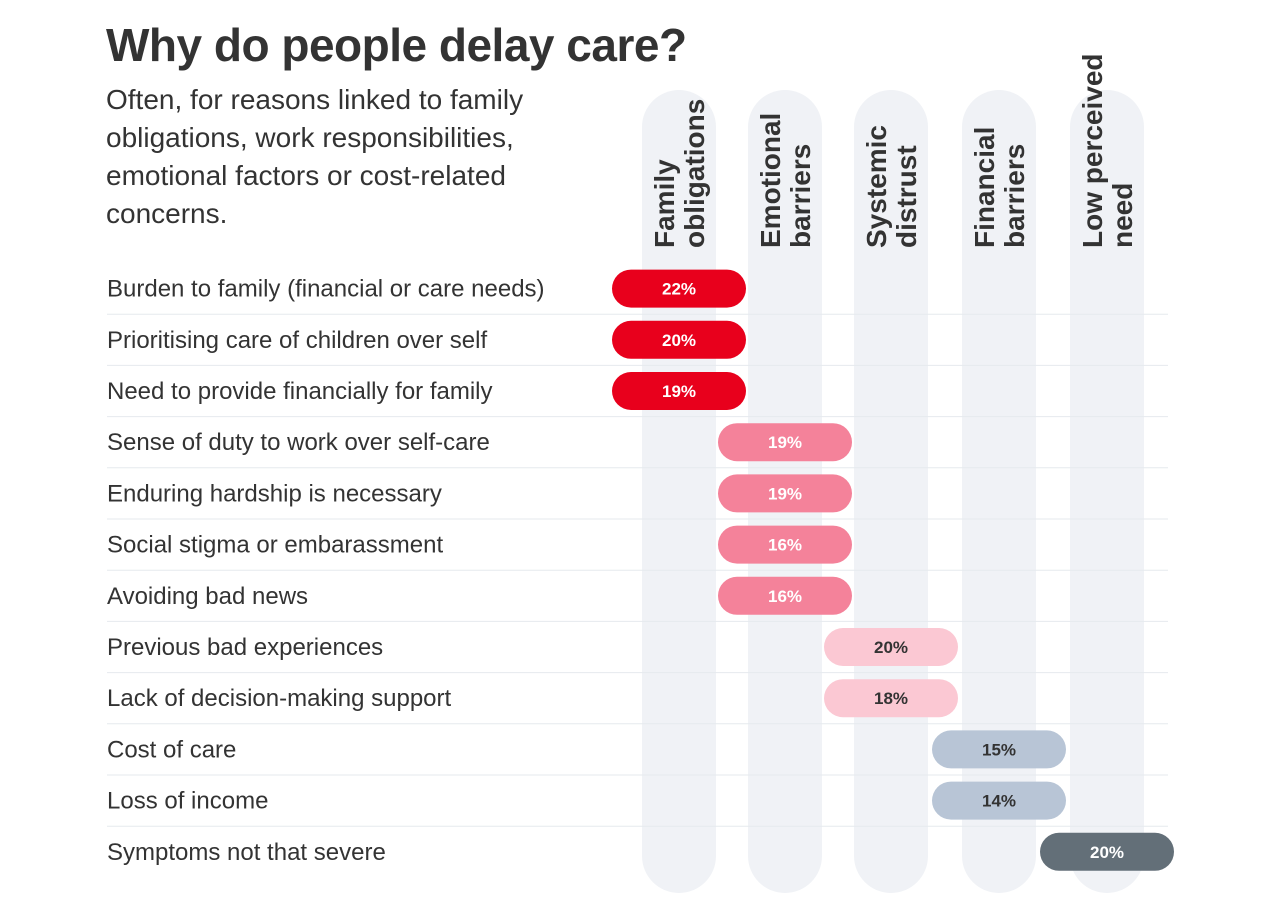 This screenshot has width=1280, height=907. Describe the element at coordinates (906, 196) in the screenshot. I see `column-header-2-line-1: distrust` at that location.